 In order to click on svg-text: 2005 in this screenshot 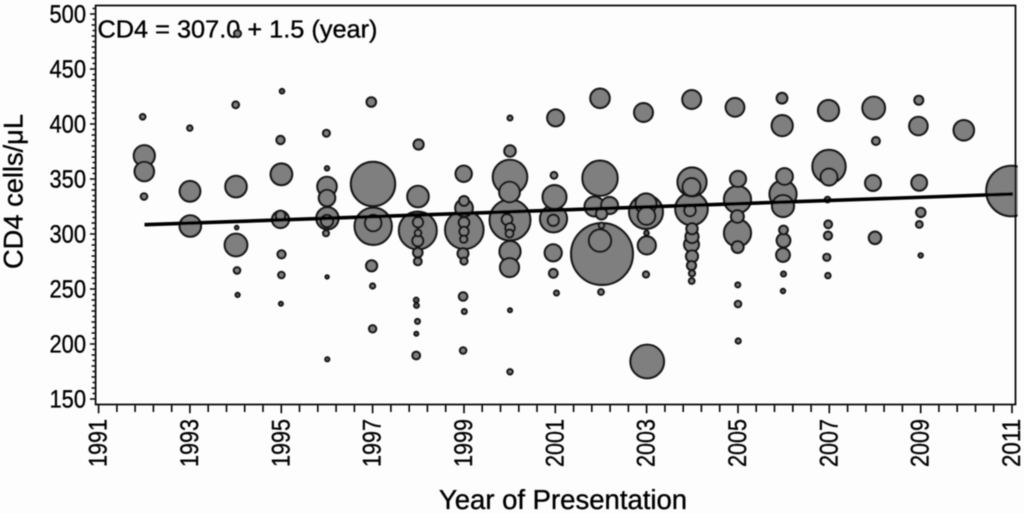, I will do `click(738, 443)`.